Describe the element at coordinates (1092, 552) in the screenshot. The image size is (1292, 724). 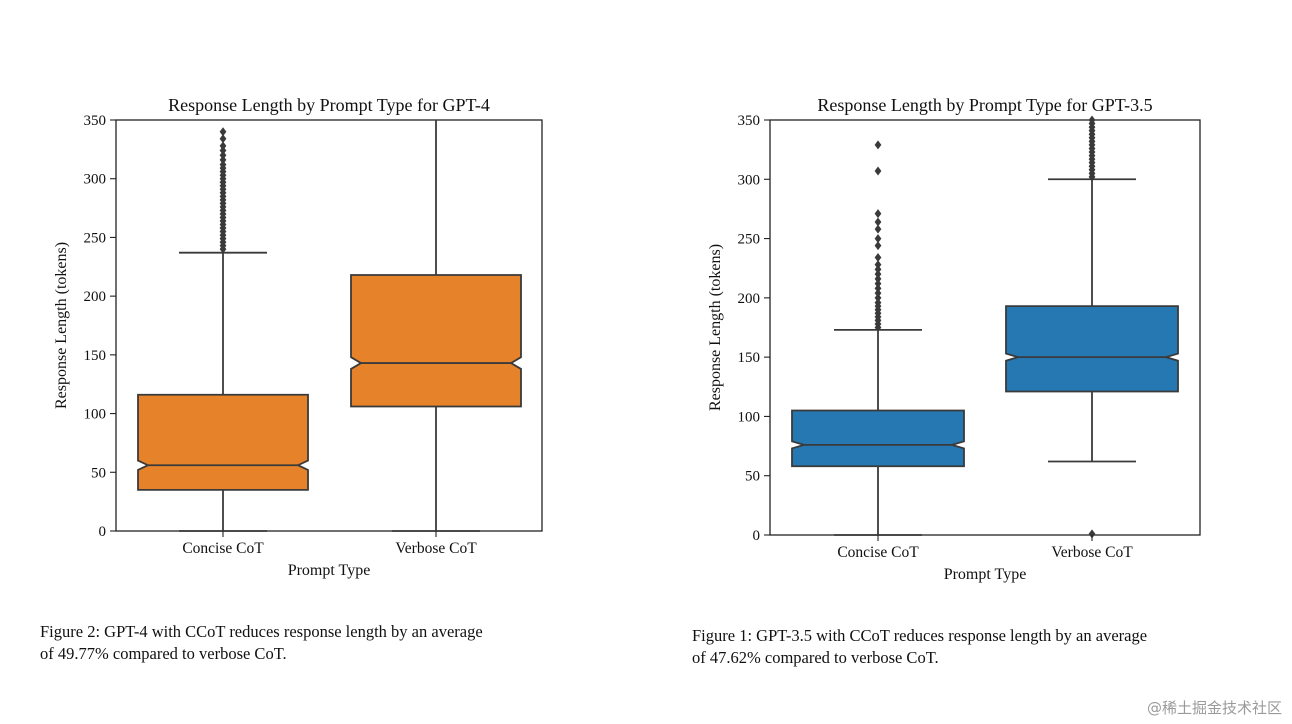
I see `x-tick-label-gpt35: Verbose CoT` at that location.